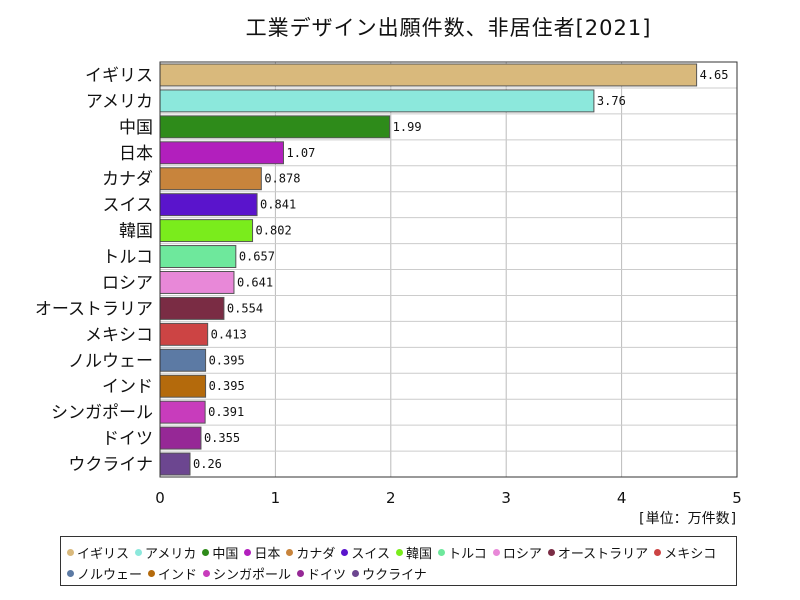  I want to click on legend-label: ノルウェー, so click(110, 575).